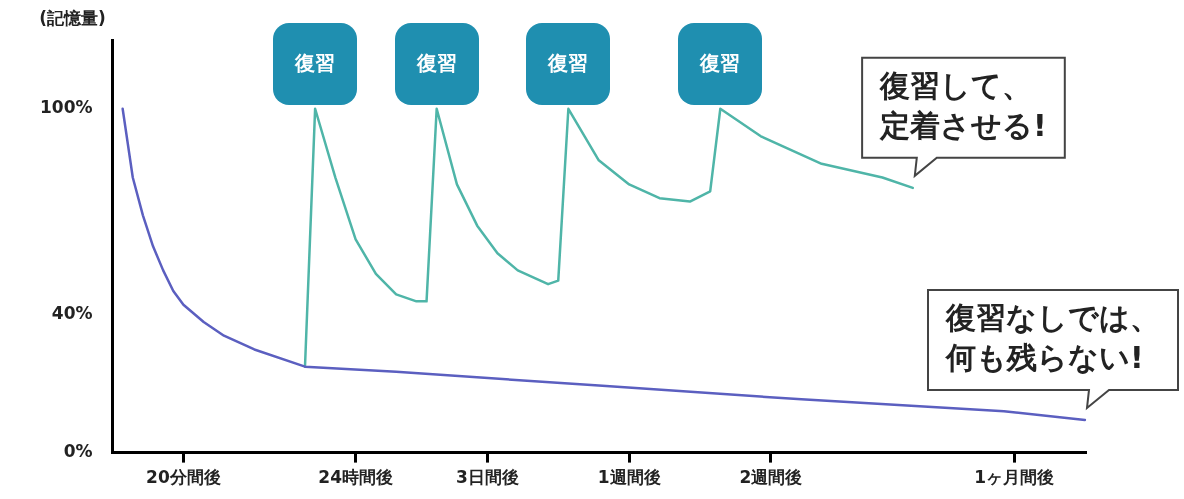  What do you see at coordinates (487, 477) in the screenshot?
I see `x-tick-label: 3日間後` at bounding box center [487, 477].